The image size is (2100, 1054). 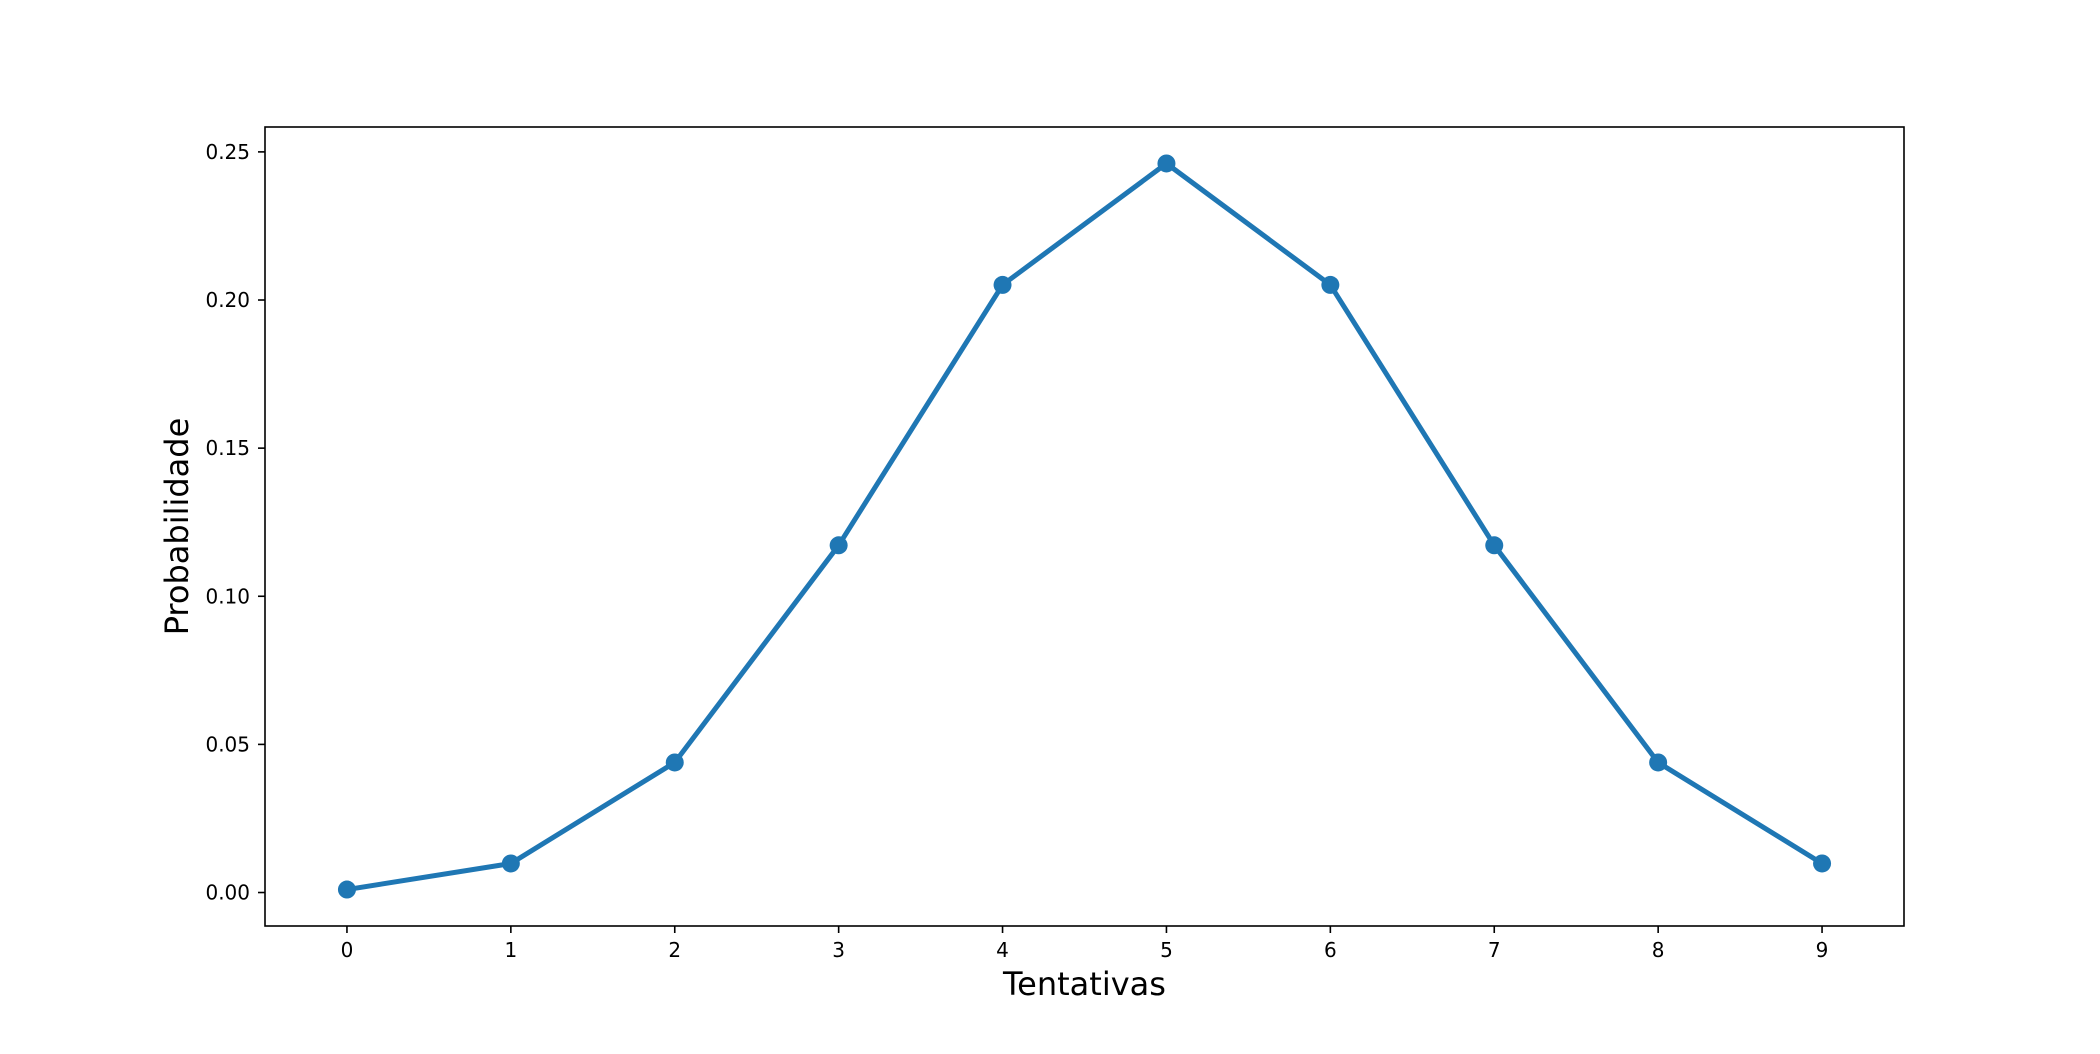 What do you see at coordinates (235, 522) in the screenshot?
I see `y-axis-ticks: 0.00 0.05 0.10 0.15 0.20 0.25` at bounding box center [235, 522].